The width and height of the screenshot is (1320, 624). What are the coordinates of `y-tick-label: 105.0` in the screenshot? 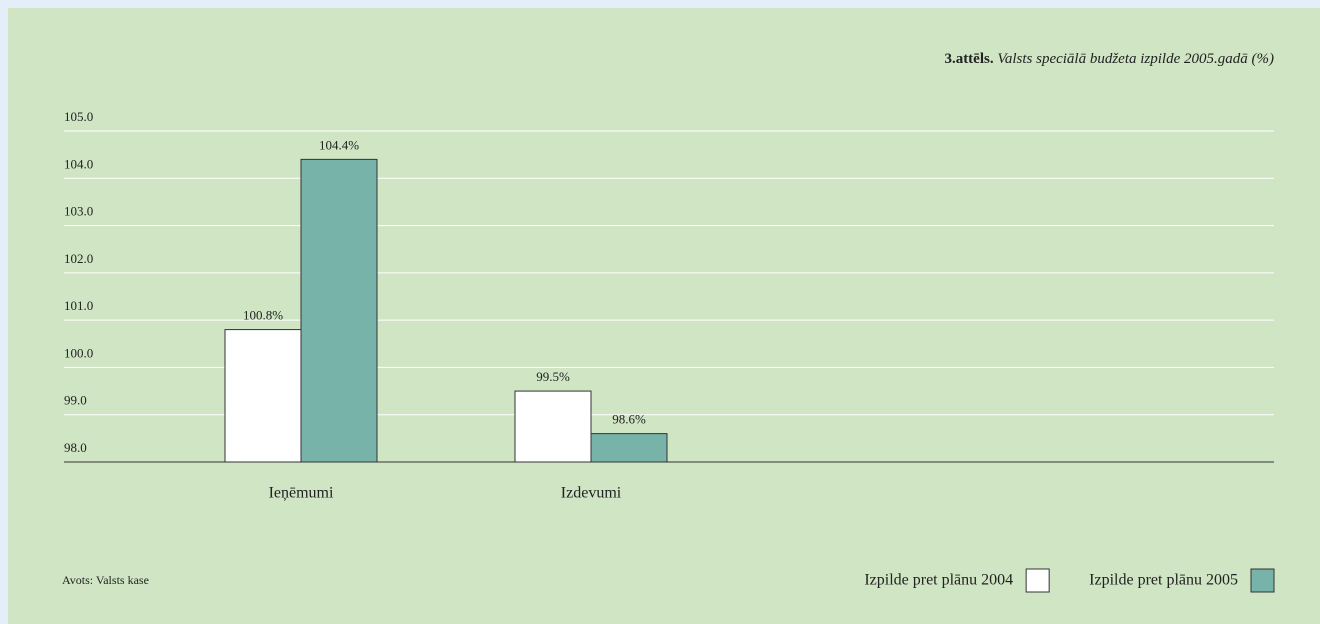 It's located at (78, 116).